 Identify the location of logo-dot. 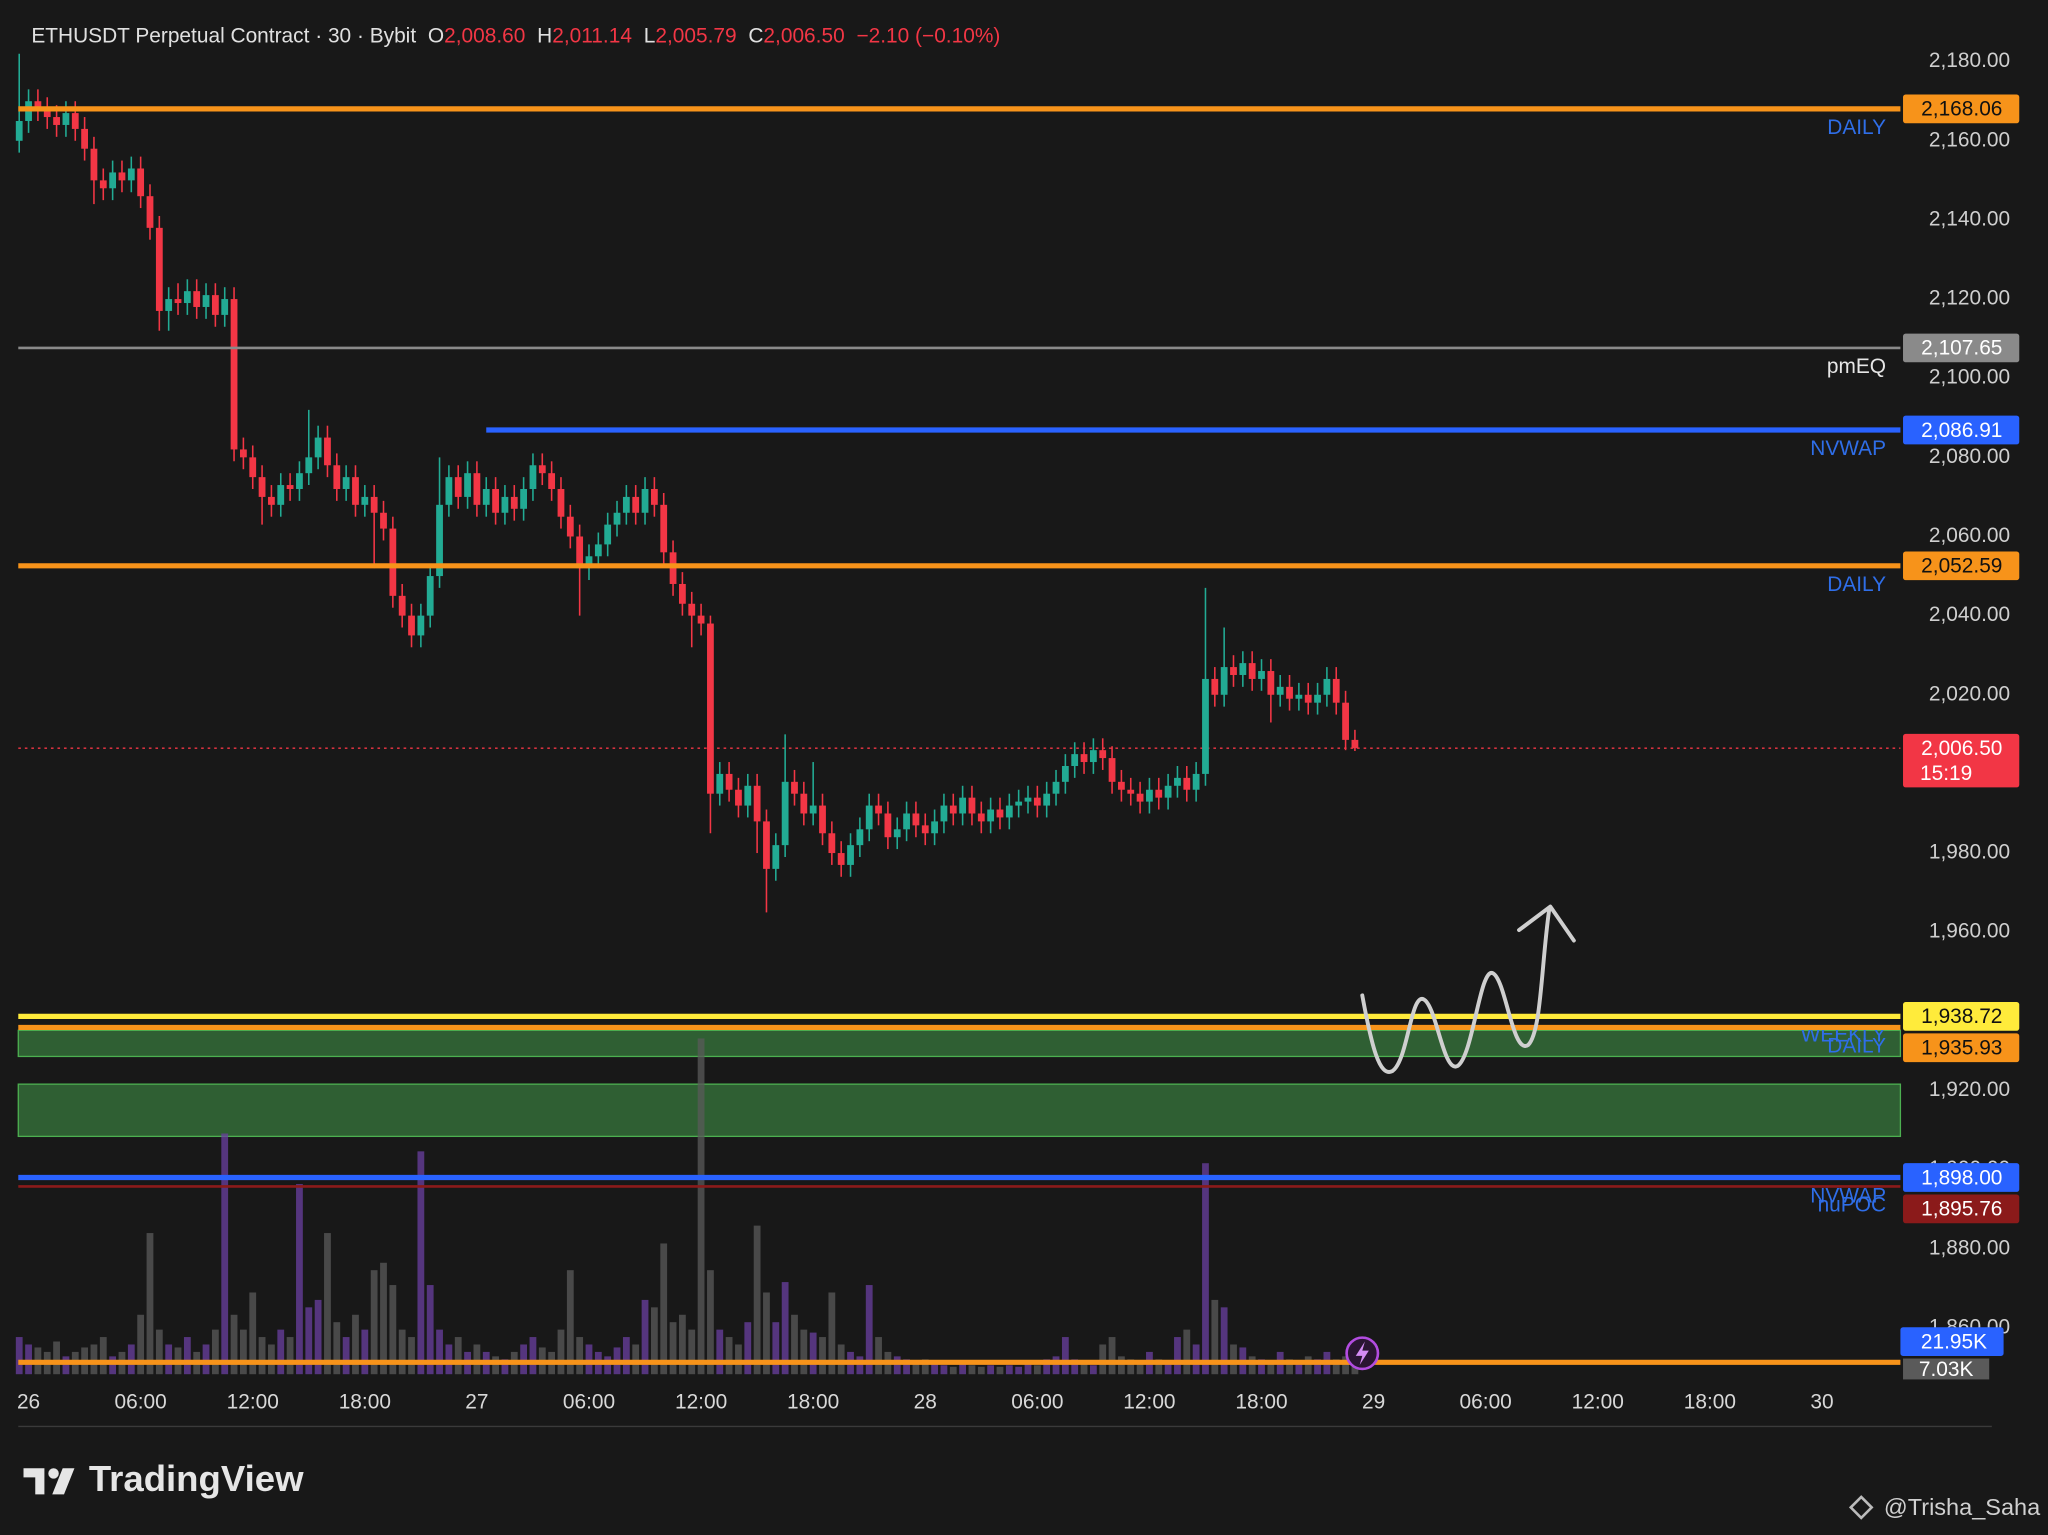
(53, 1473).